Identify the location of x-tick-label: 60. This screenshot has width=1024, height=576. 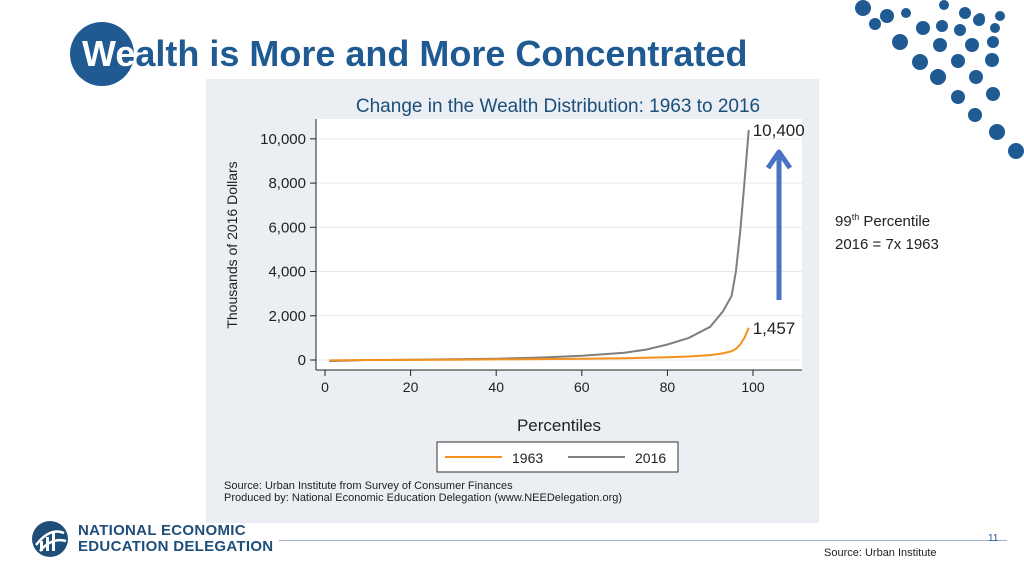
(582, 387).